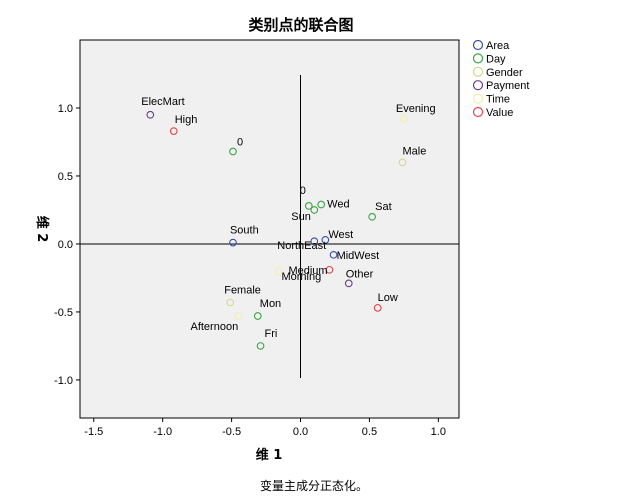 The image size is (629, 504). I want to click on point-label: MidWest, so click(358, 256).